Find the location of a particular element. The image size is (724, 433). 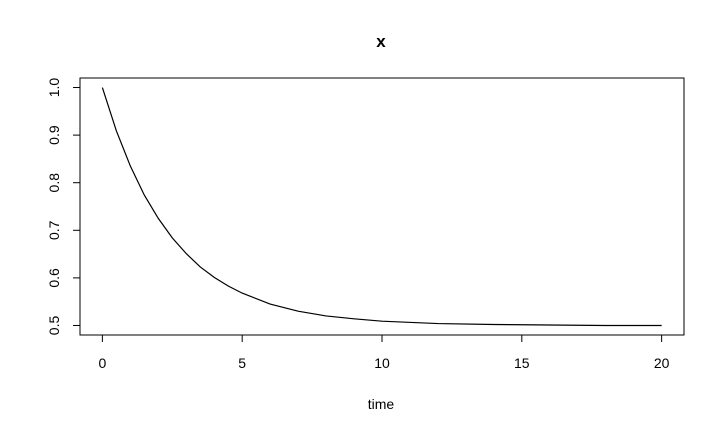

x-tick-label: 20 is located at coordinates (662, 363).